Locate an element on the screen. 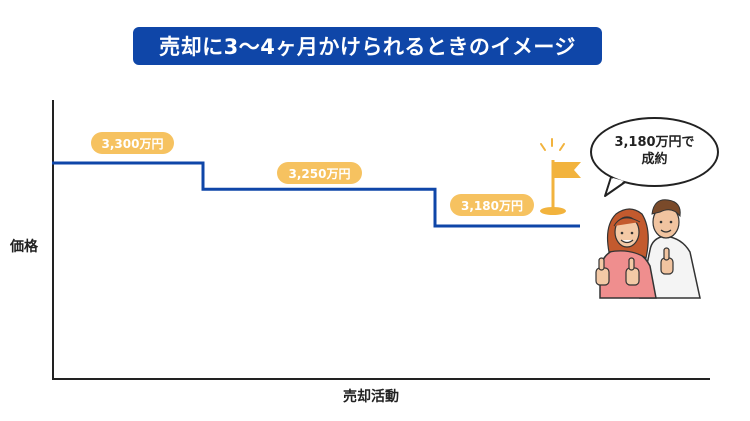  price-step-line is located at coordinates (316, 194).